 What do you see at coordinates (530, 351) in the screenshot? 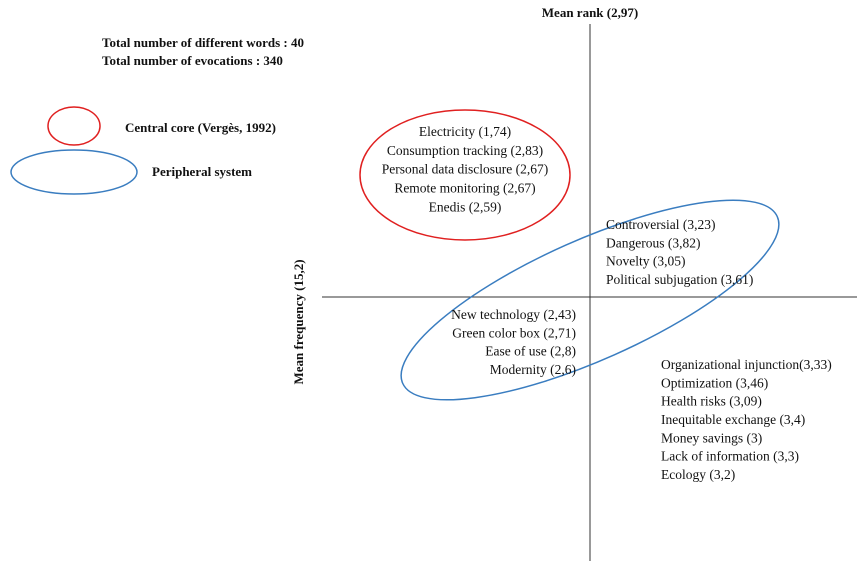
I see `quadrant-item: Ease of use (2,8)` at bounding box center [530, 351].